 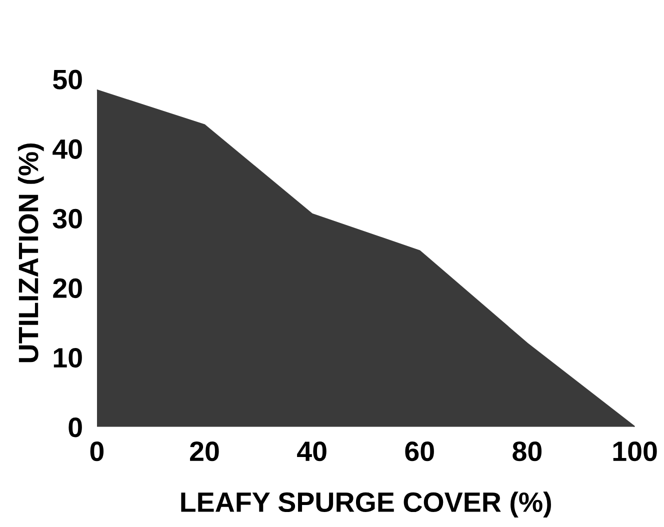 I want to click on y-axis-title: UTILIZATION (%), so click(x=31, y=253).